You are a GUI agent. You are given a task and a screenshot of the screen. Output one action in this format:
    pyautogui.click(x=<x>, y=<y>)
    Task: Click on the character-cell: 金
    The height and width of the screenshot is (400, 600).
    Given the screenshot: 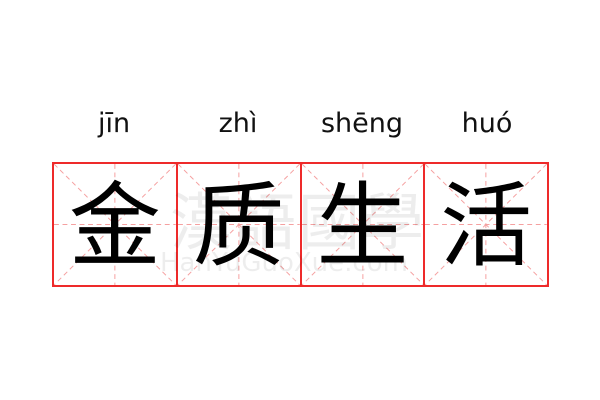 What is the action you would take?
    pyautogui.click(x=116, y=224)
    